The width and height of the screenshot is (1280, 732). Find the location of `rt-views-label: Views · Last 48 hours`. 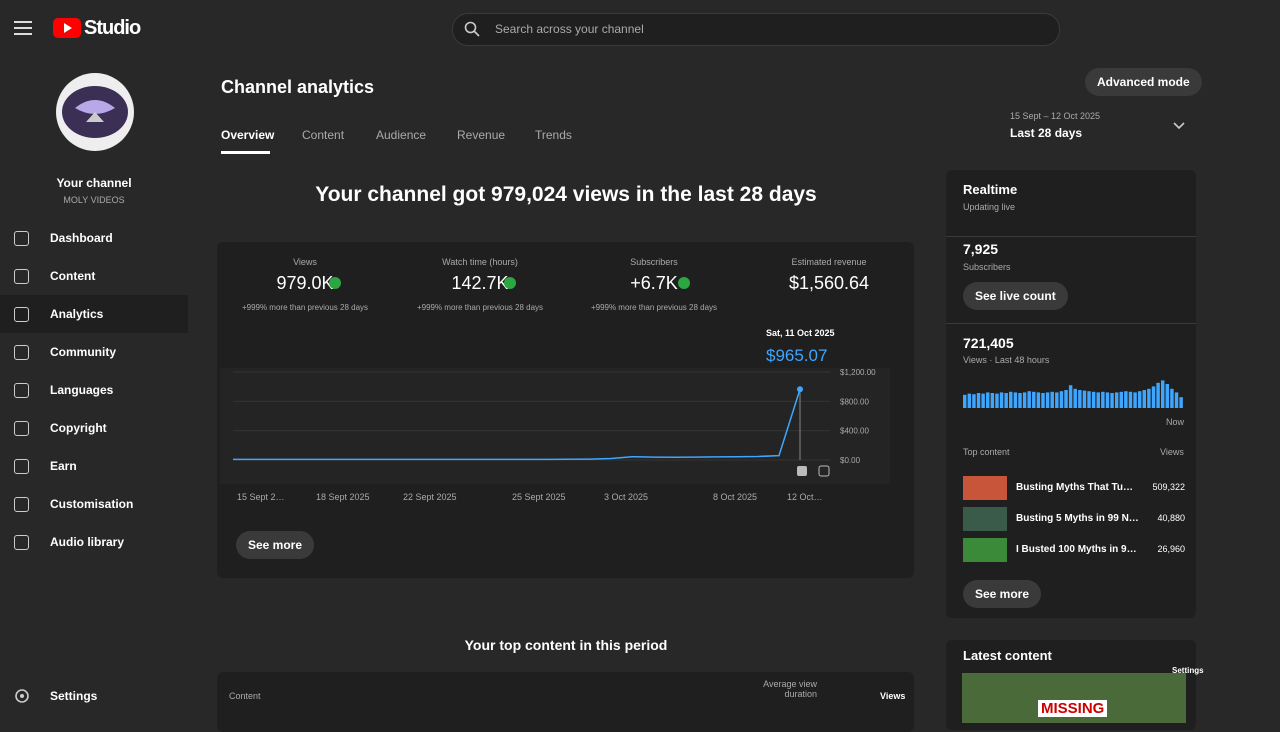

rt-views-label: Views · Last 48 hours is located at coordinates (1006, 360).